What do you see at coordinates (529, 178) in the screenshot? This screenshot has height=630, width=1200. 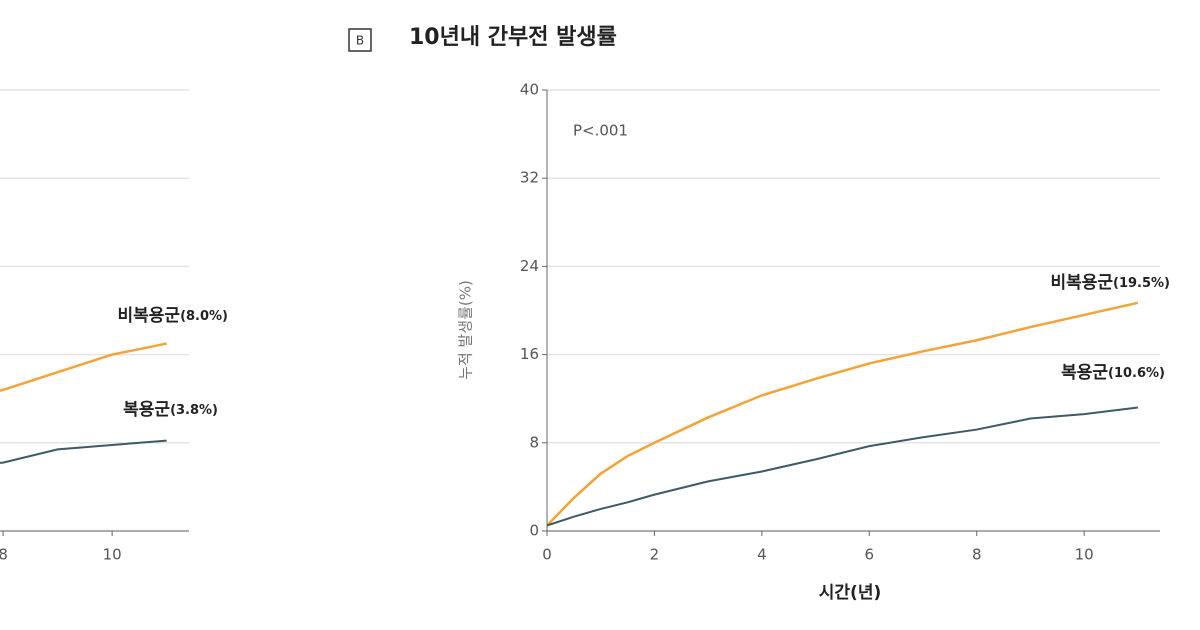 I see `y-tick-label: 32` at bounding box center [529, 178].